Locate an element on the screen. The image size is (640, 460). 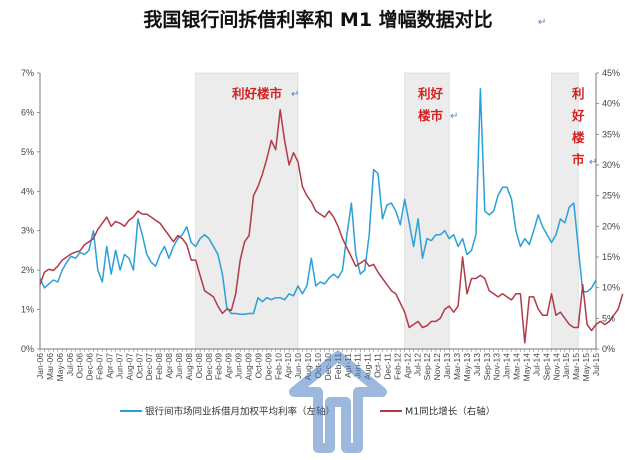
legend: 银行间市场同业拆借月加权平均利率（左轴） M1同比增长（右轴） is located at coordinates (307, 412).